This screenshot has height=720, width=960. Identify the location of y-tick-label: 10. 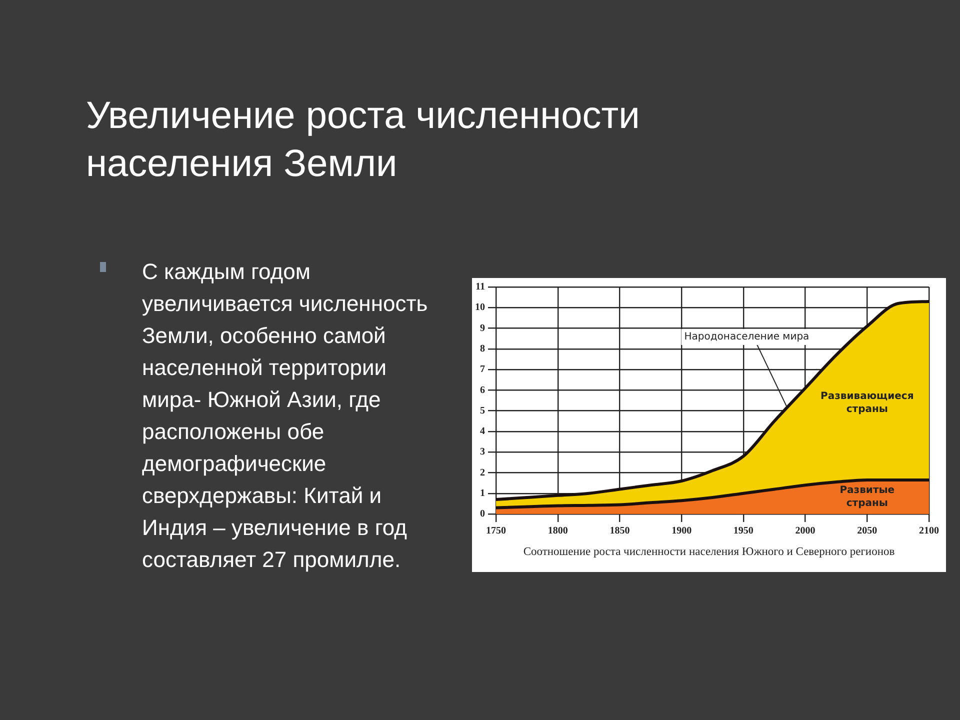
(480, 308).